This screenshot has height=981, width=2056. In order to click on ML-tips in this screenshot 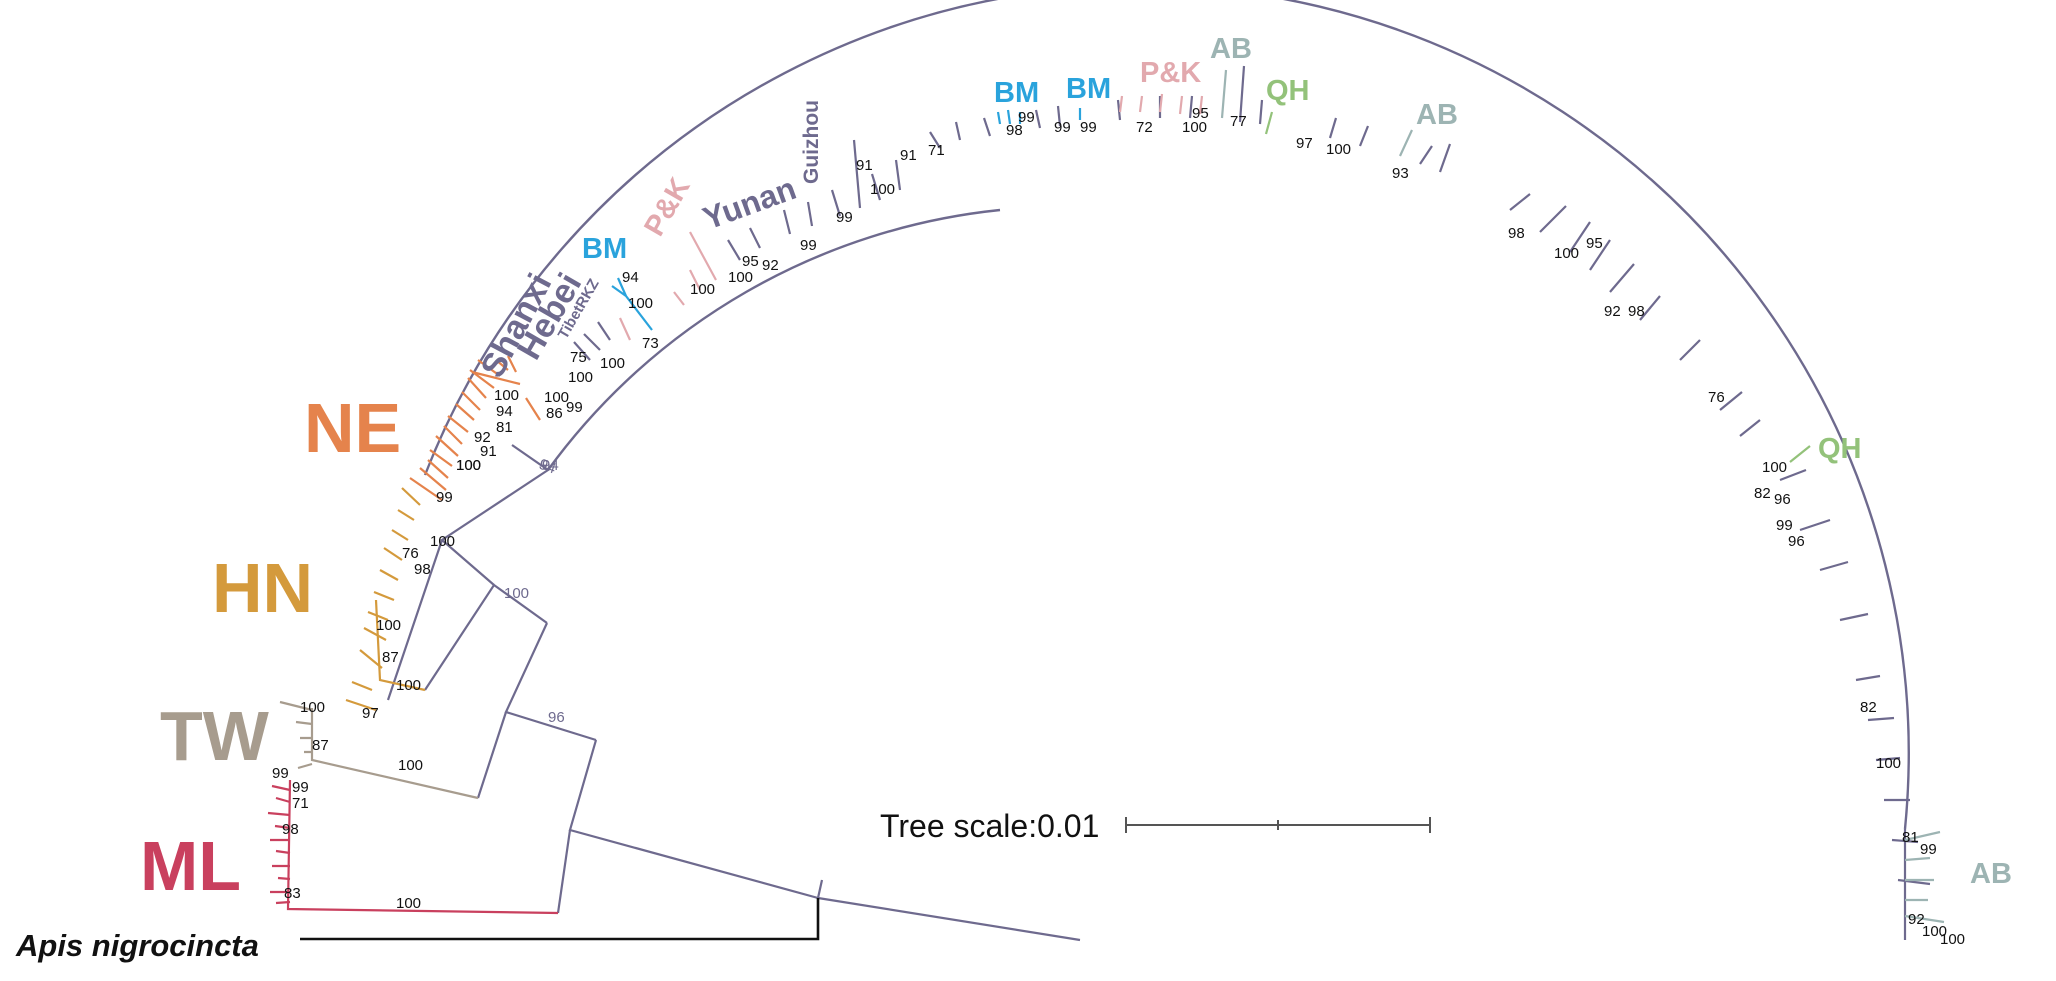, I will do `click(279, 844)`.